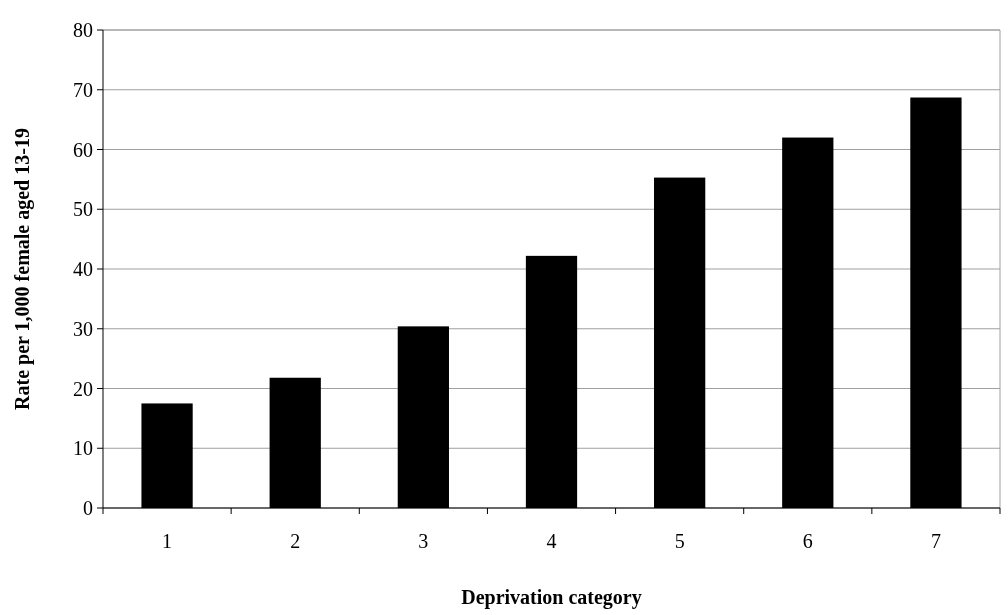 The width and height of the screenshot is (1008, 615). I want to click on y-tick-label: 50, so click(83, 209).